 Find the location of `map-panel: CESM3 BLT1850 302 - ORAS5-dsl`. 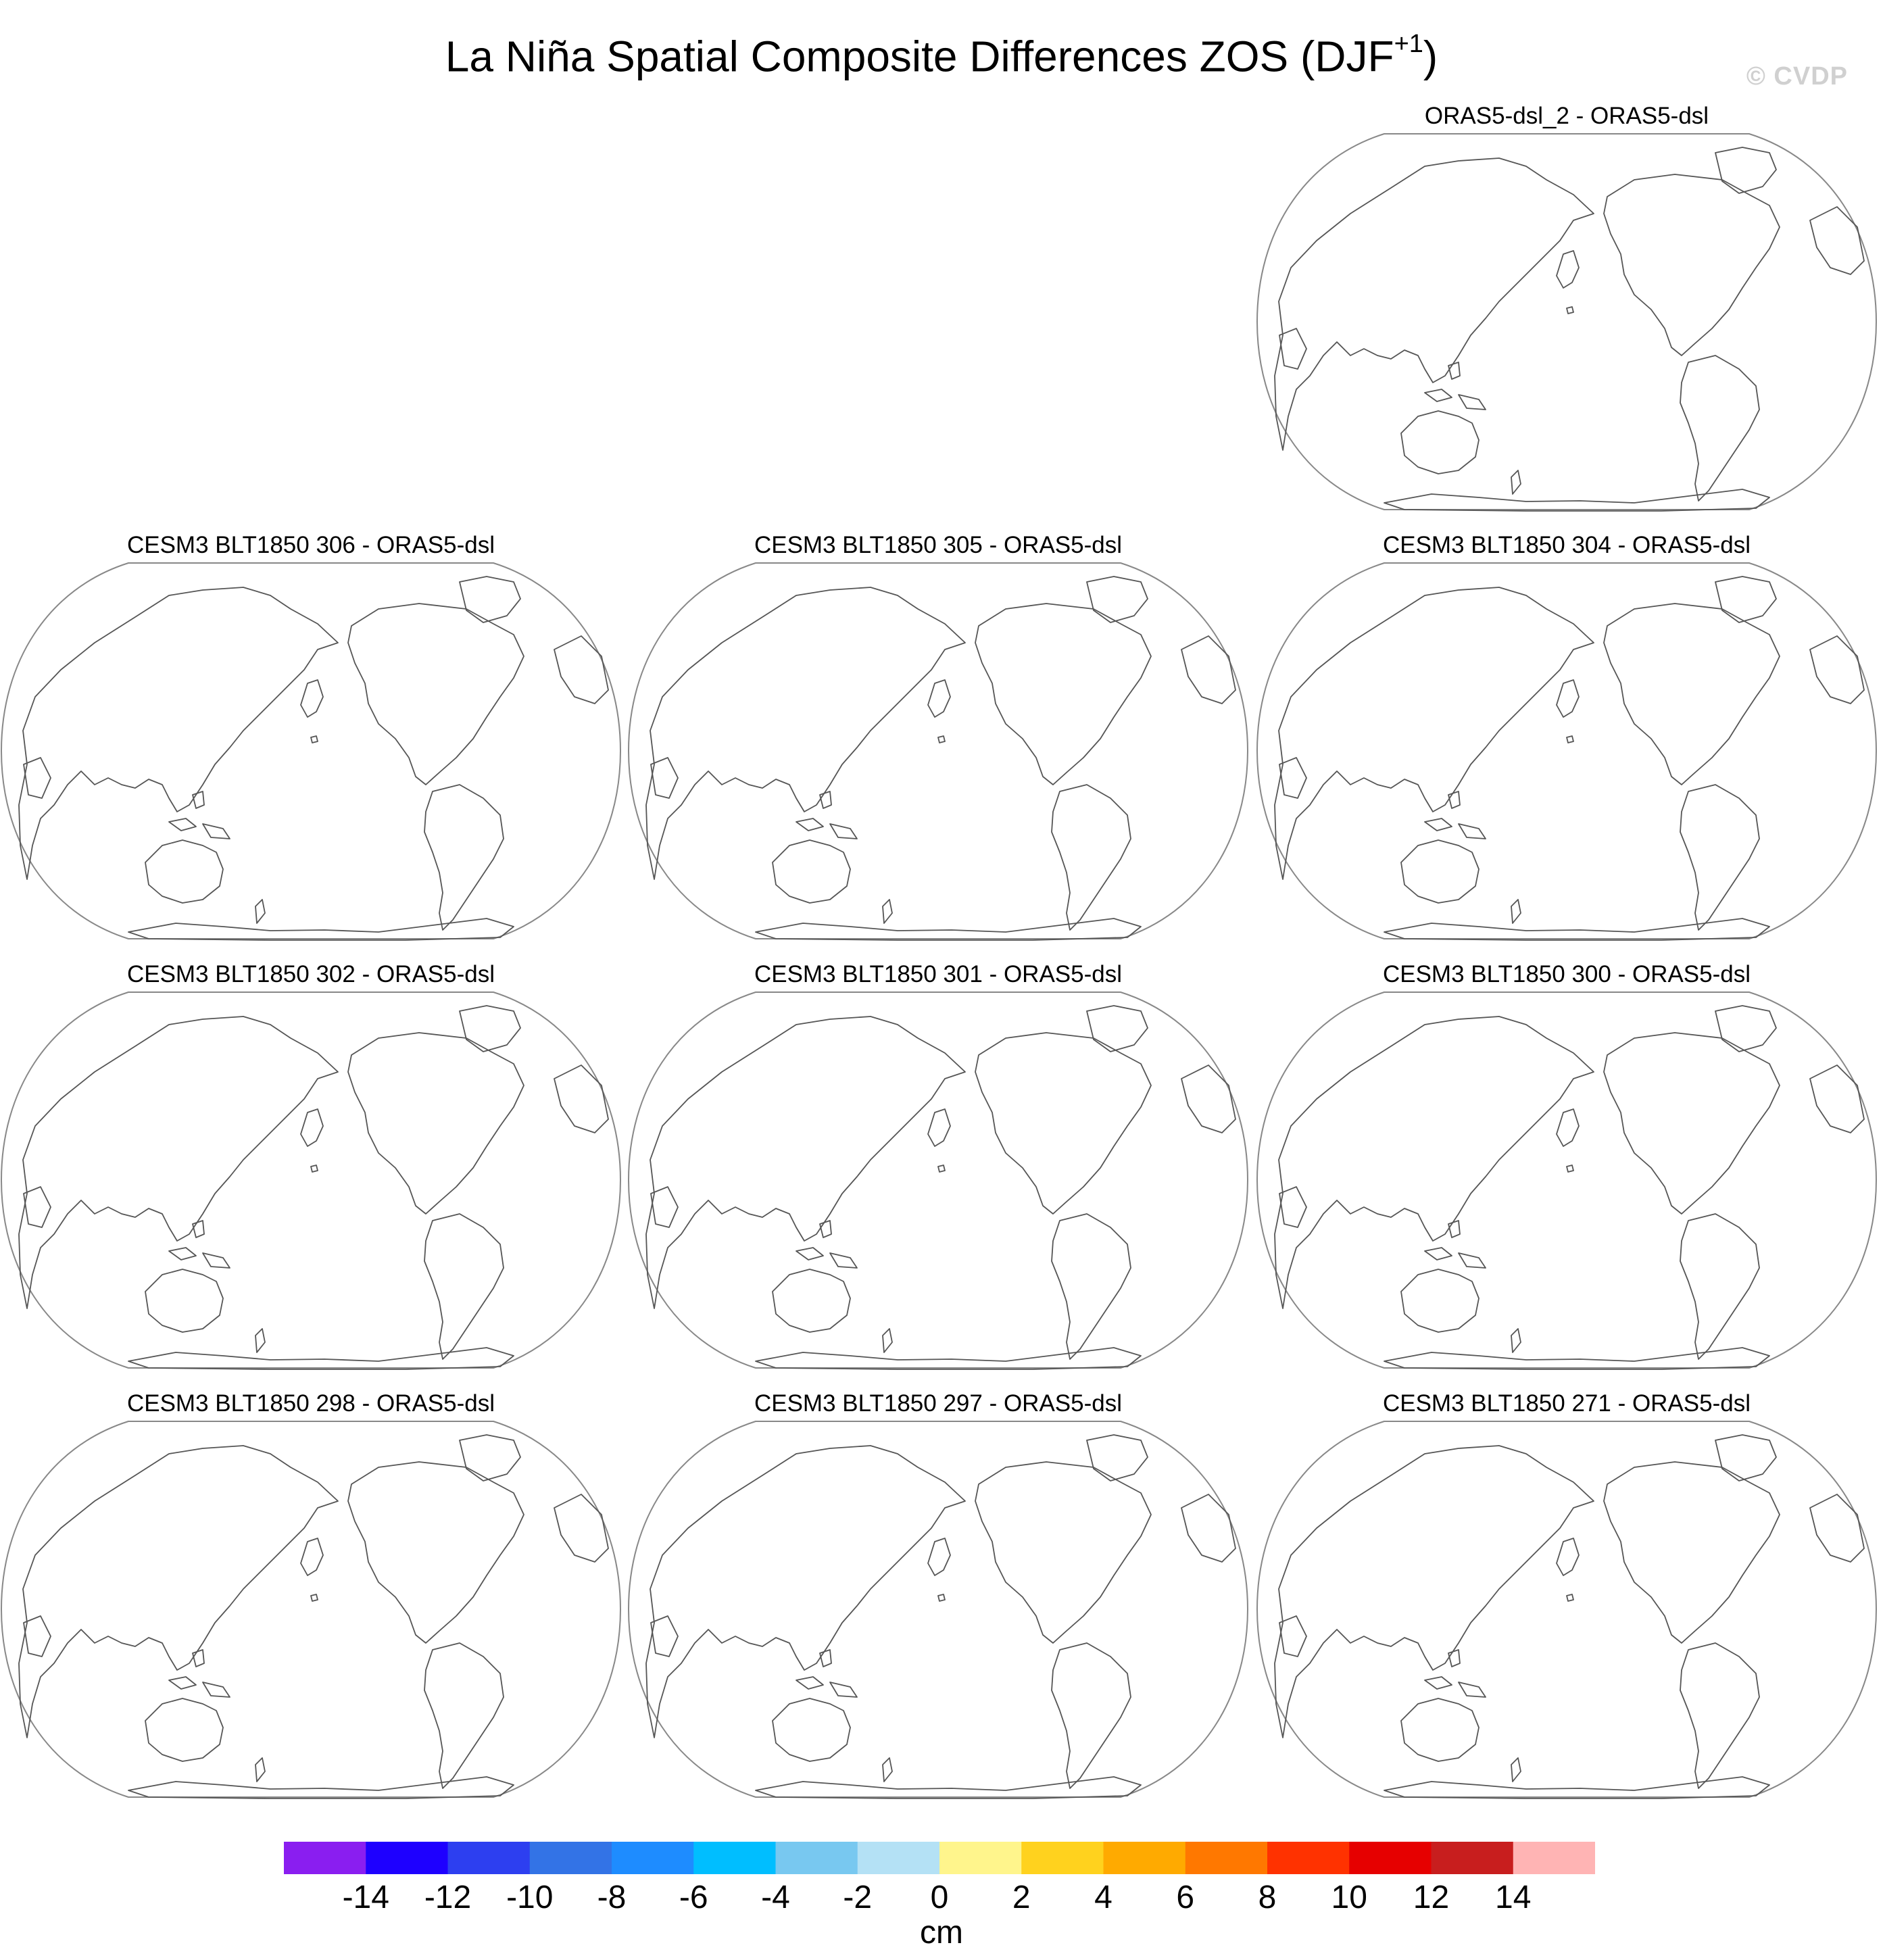

map-panel: CESM3 BLT1850 302 - ORAS5-dsl is located at coordinates (311, 1173).